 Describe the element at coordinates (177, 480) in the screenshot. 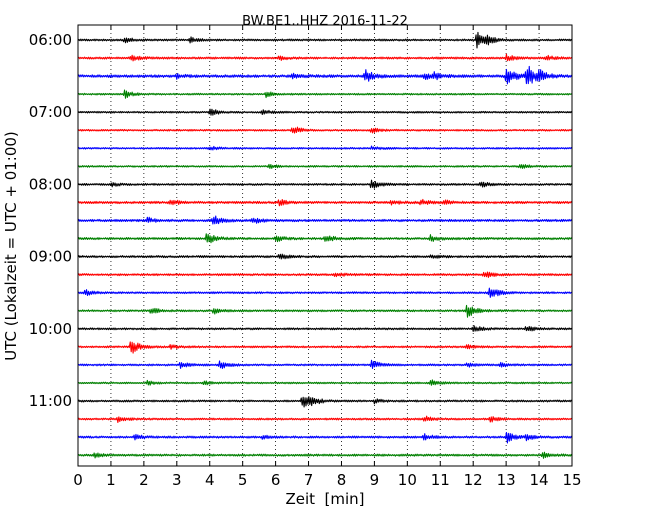

I see `x-tick-label-3: 3` at that location.